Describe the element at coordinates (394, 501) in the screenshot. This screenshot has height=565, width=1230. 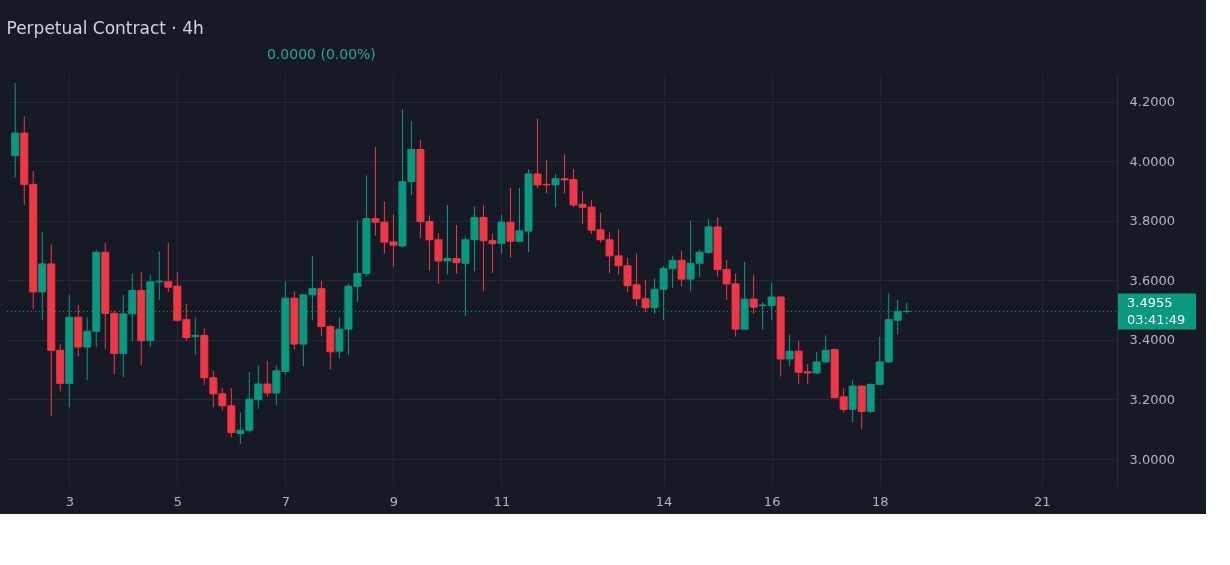
I see `x-tick-label: 9` at that location.